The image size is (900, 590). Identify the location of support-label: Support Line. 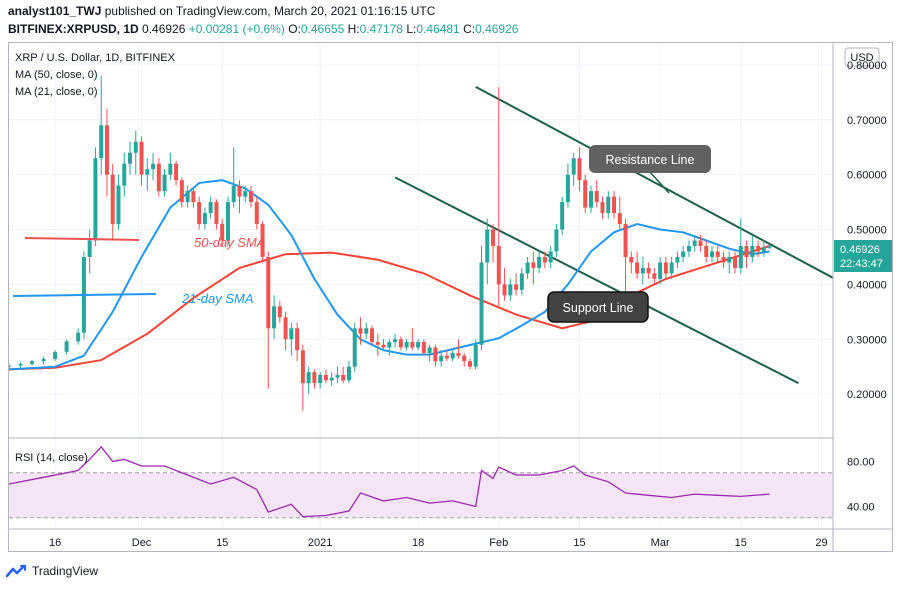
(598, 308).